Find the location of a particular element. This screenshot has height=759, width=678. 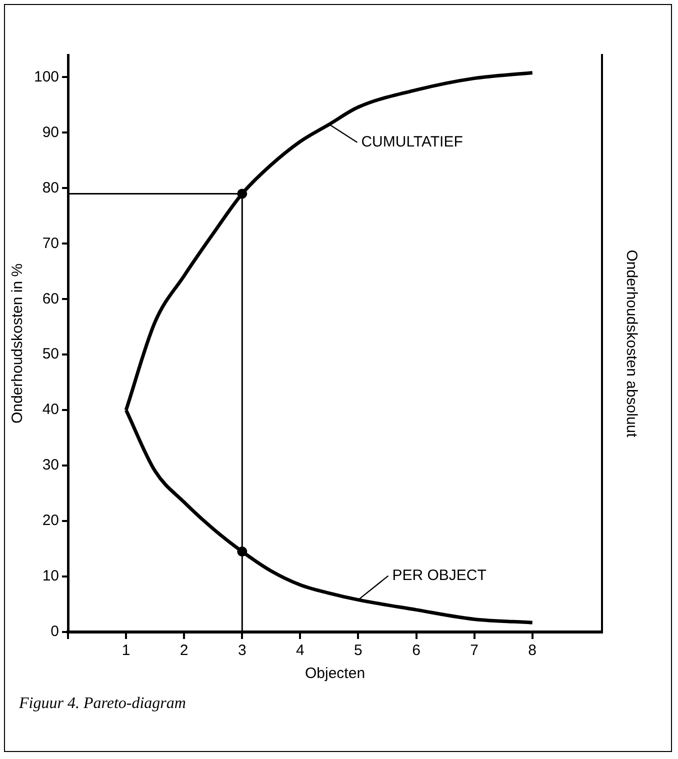

y-tick-label: 0 is located at coordinates (55, 631).